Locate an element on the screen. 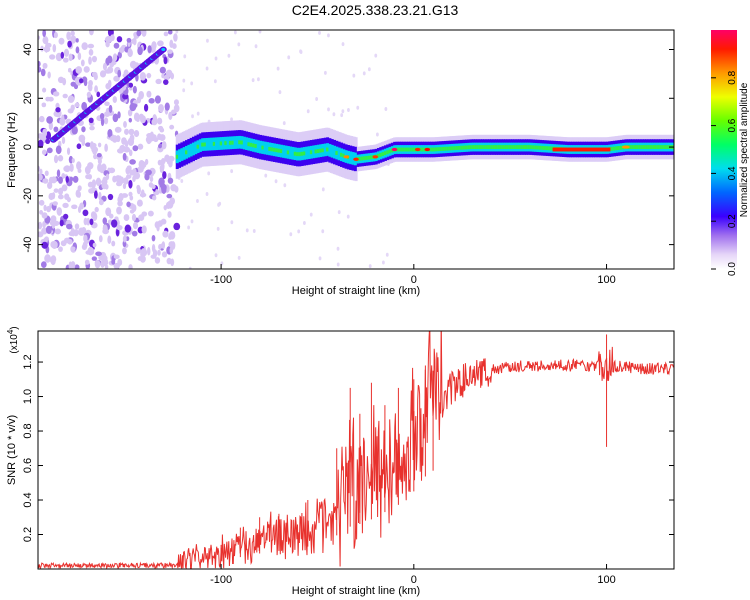 The width and height of the screenshot is (750, 600). diagonal-core is located at coordinates (163, 50).